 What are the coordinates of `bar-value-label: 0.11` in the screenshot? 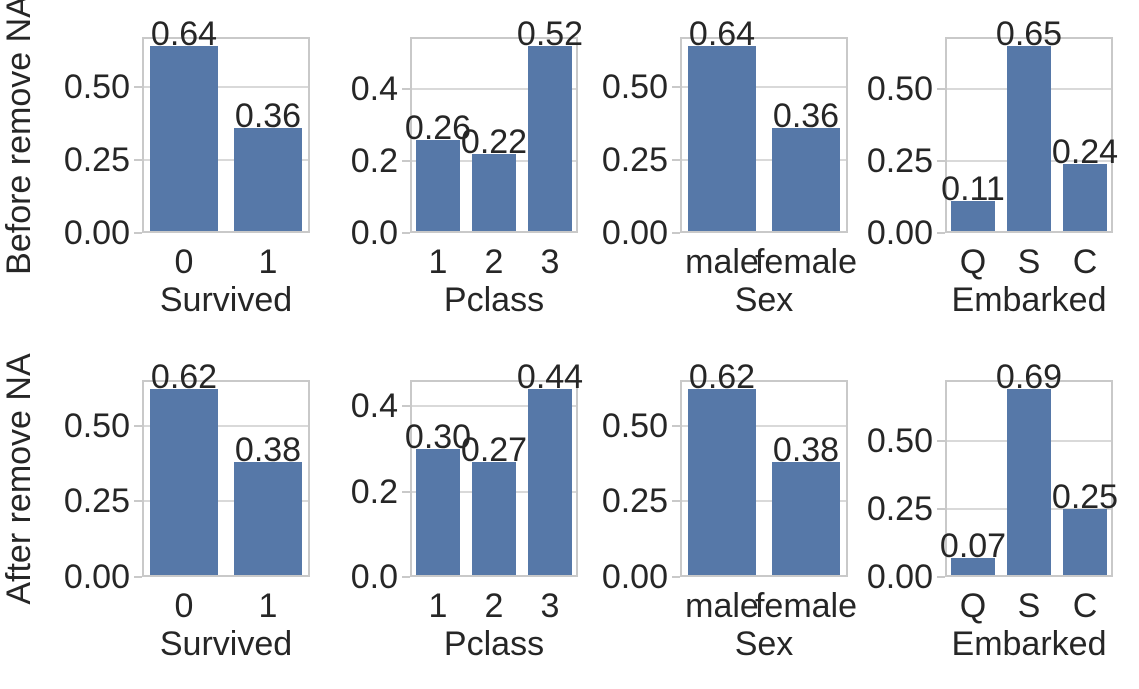 It's located at (973, 189).